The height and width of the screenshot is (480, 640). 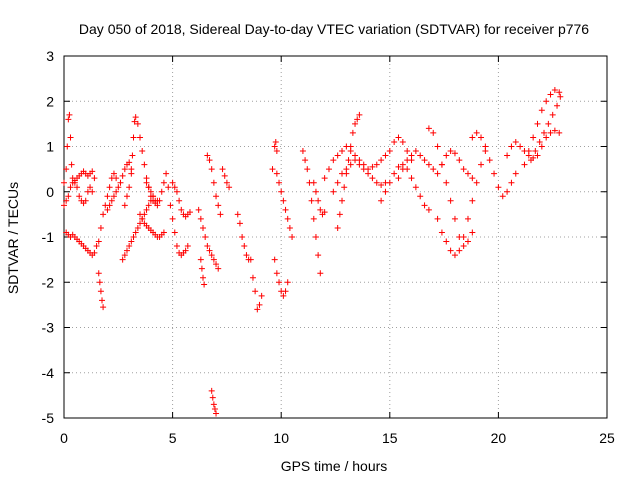 What do you see at coordinates (48, 237) in the screenshot?
I see `y-tick-label: -1` at bounding box center [48, 237].